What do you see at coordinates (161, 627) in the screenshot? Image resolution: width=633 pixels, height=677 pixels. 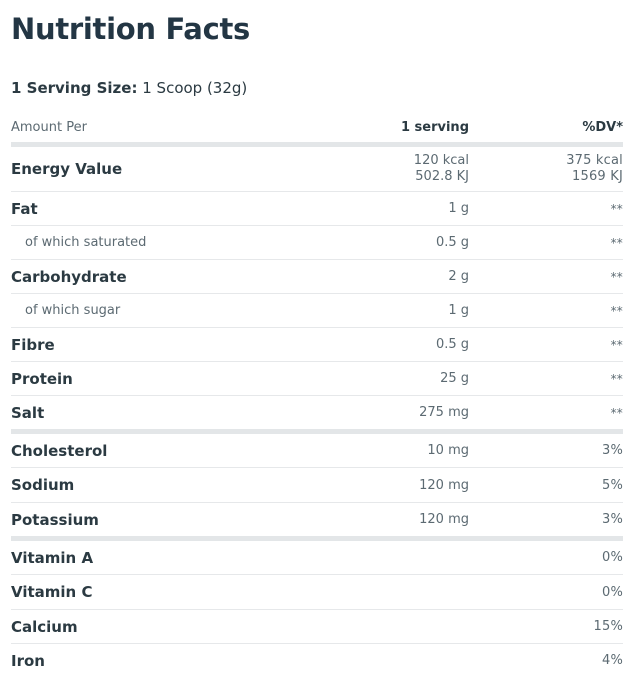 I see `nutrient-name: Calcium` at bounding box center [161, 627].